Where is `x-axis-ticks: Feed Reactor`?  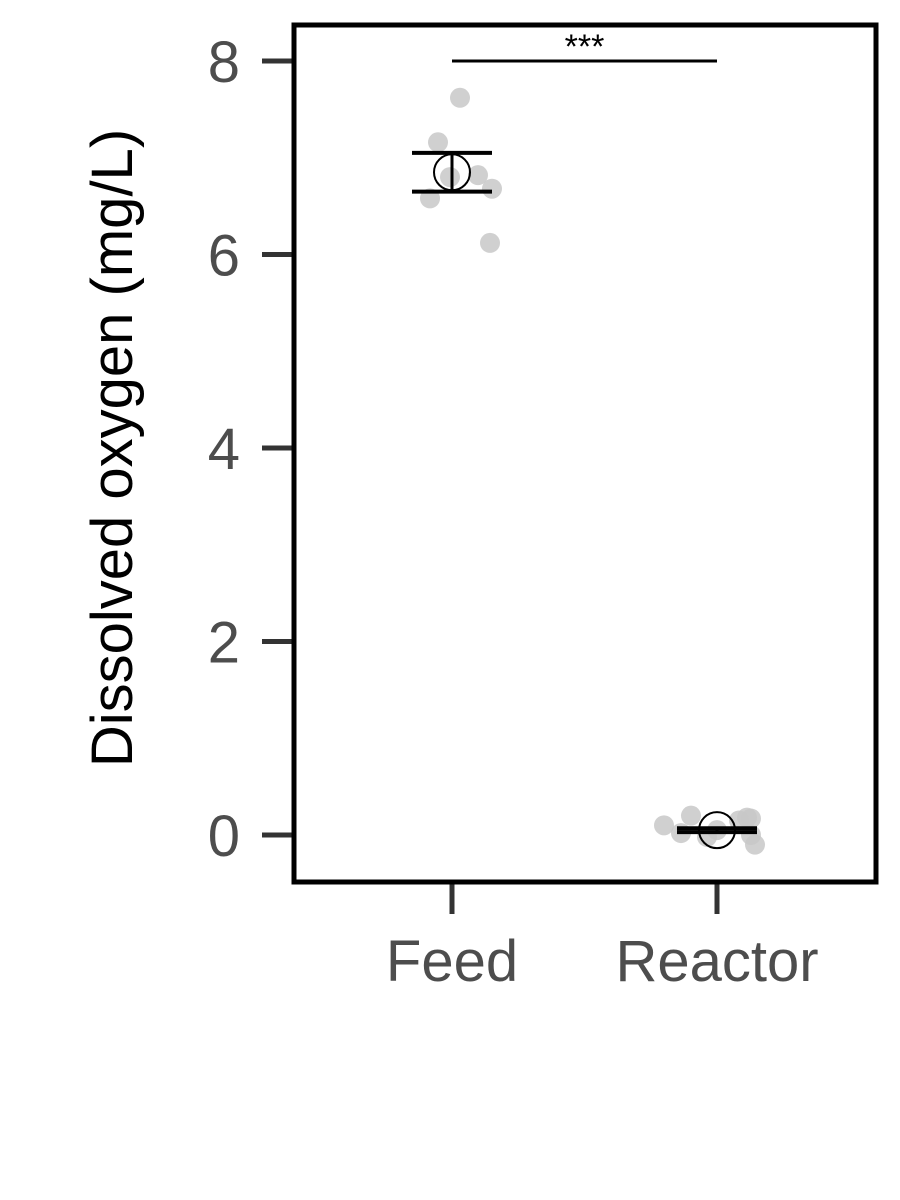 x-axis-ticks: Feed Reactor is located at coordinates (602, 938).